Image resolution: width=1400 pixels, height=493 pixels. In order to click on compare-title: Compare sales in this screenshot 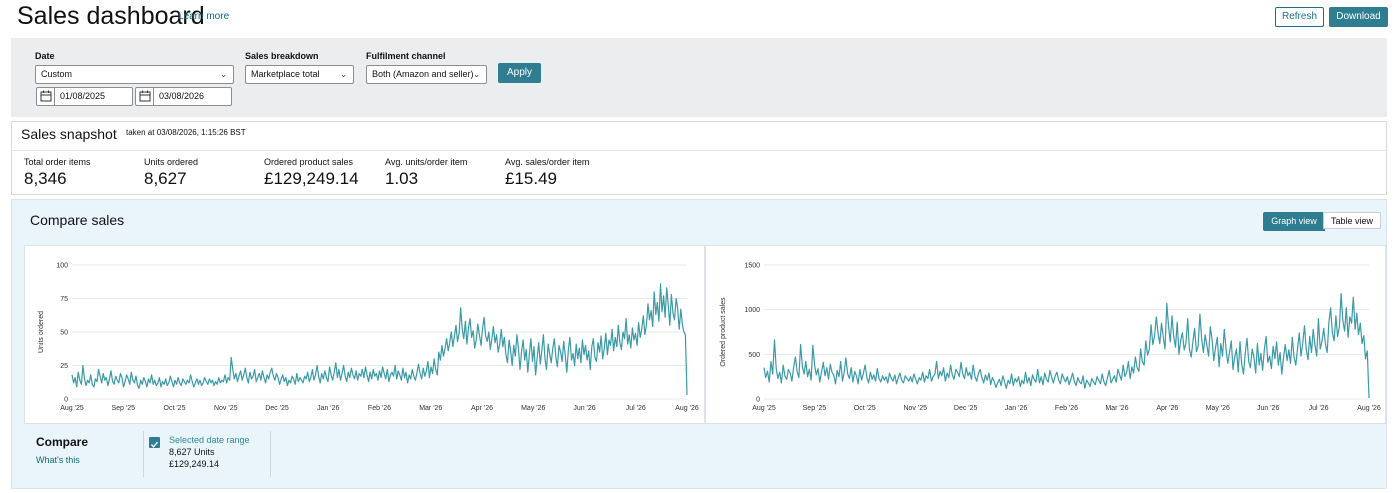, I will do `click(77, 220)`.